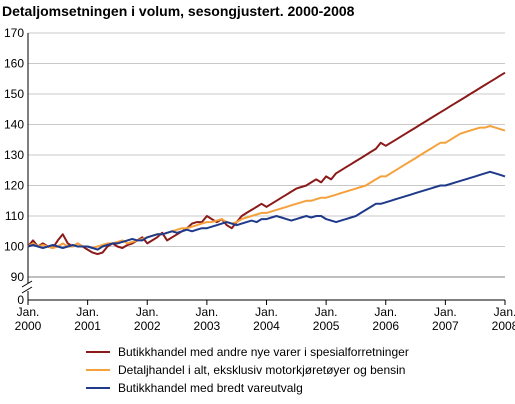  I want to click on x-tick-label-year-2: 2002, so click(147, 326).